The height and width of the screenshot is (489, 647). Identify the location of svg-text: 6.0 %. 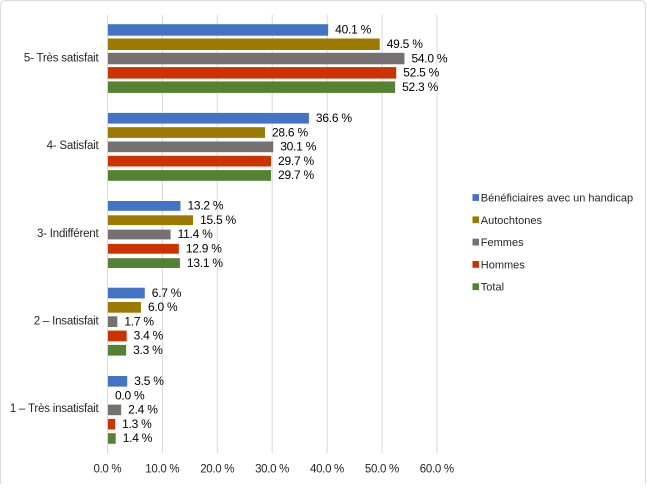
(163, 307).